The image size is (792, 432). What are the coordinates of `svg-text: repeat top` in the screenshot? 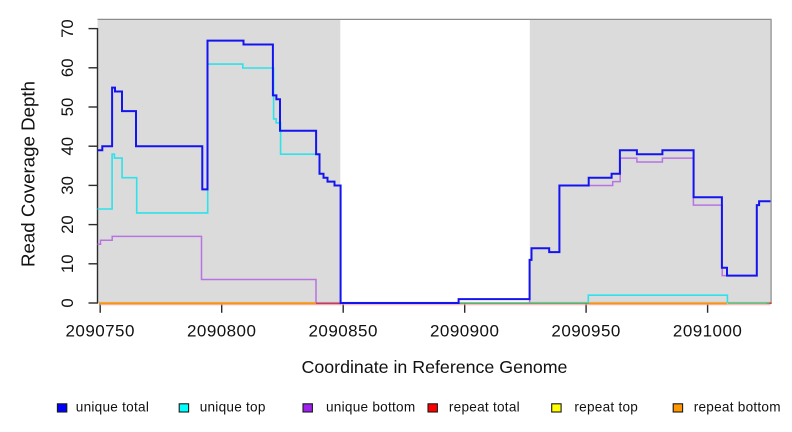 It's located at (606, 406).